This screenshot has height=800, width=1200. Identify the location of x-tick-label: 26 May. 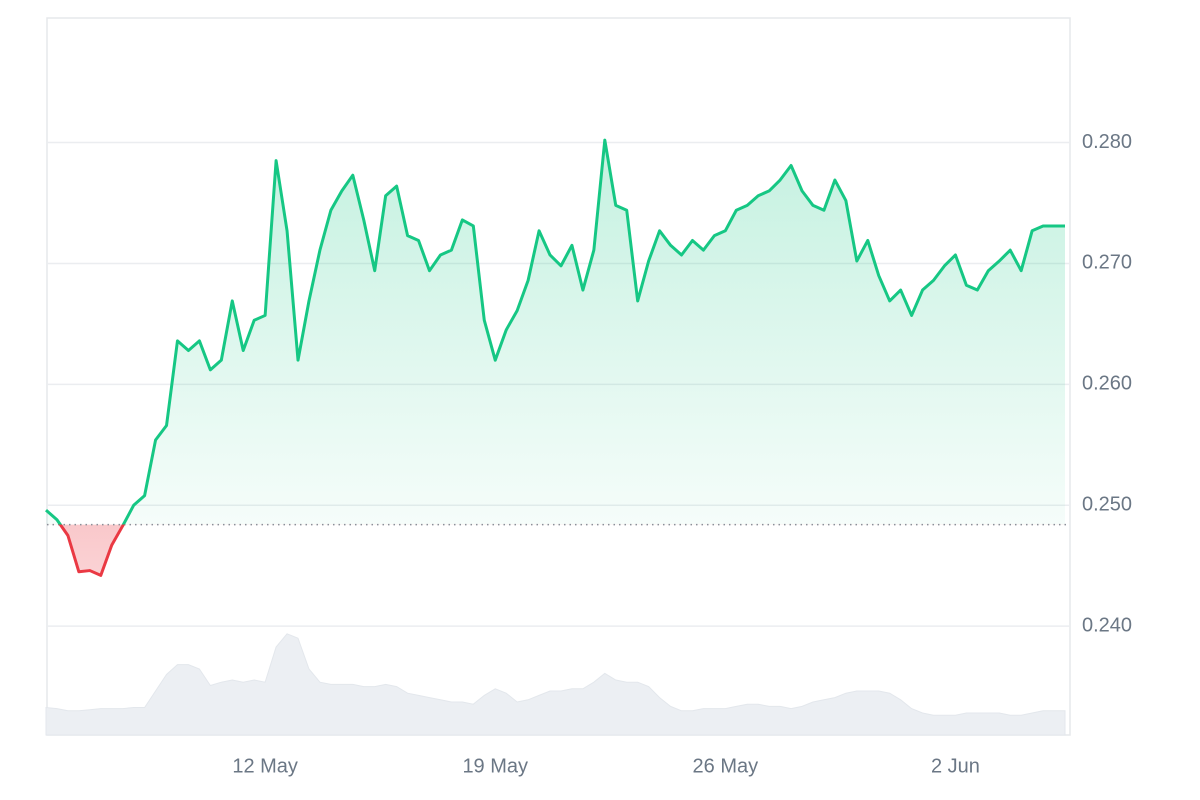
(726, 766).